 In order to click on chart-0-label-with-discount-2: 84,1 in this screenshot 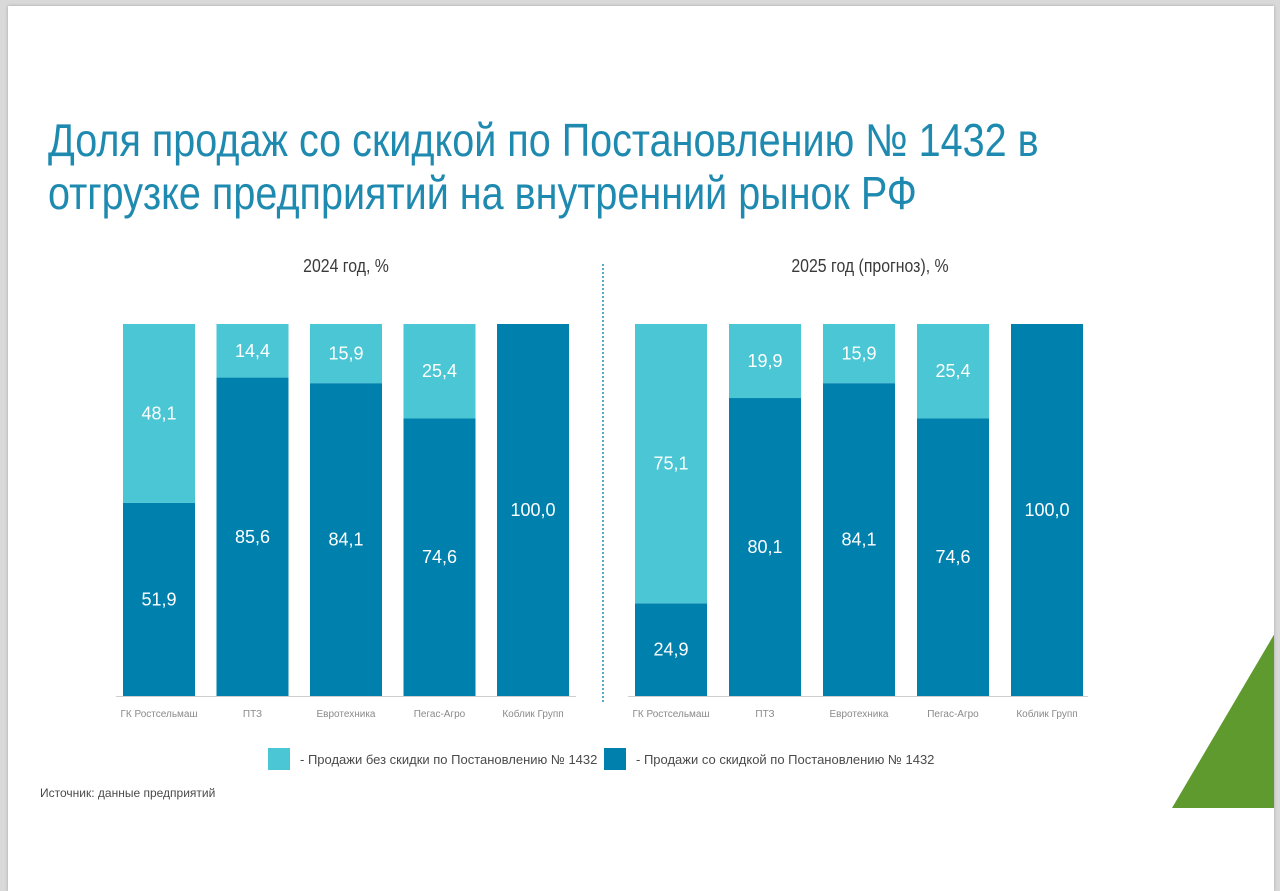, I will do `click(345, 540)`.